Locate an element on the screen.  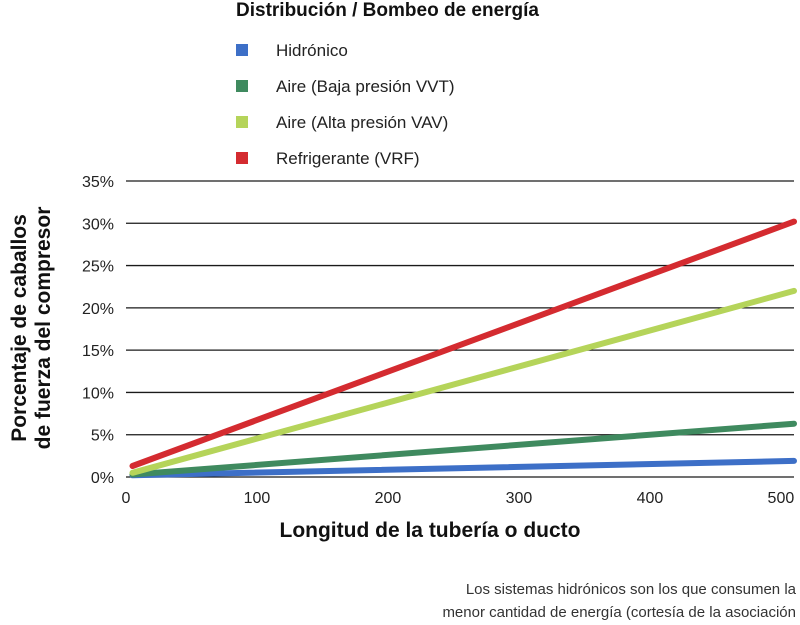
legend-label: Aire (Alta presión VAV) is located at coordinates (362, 122).